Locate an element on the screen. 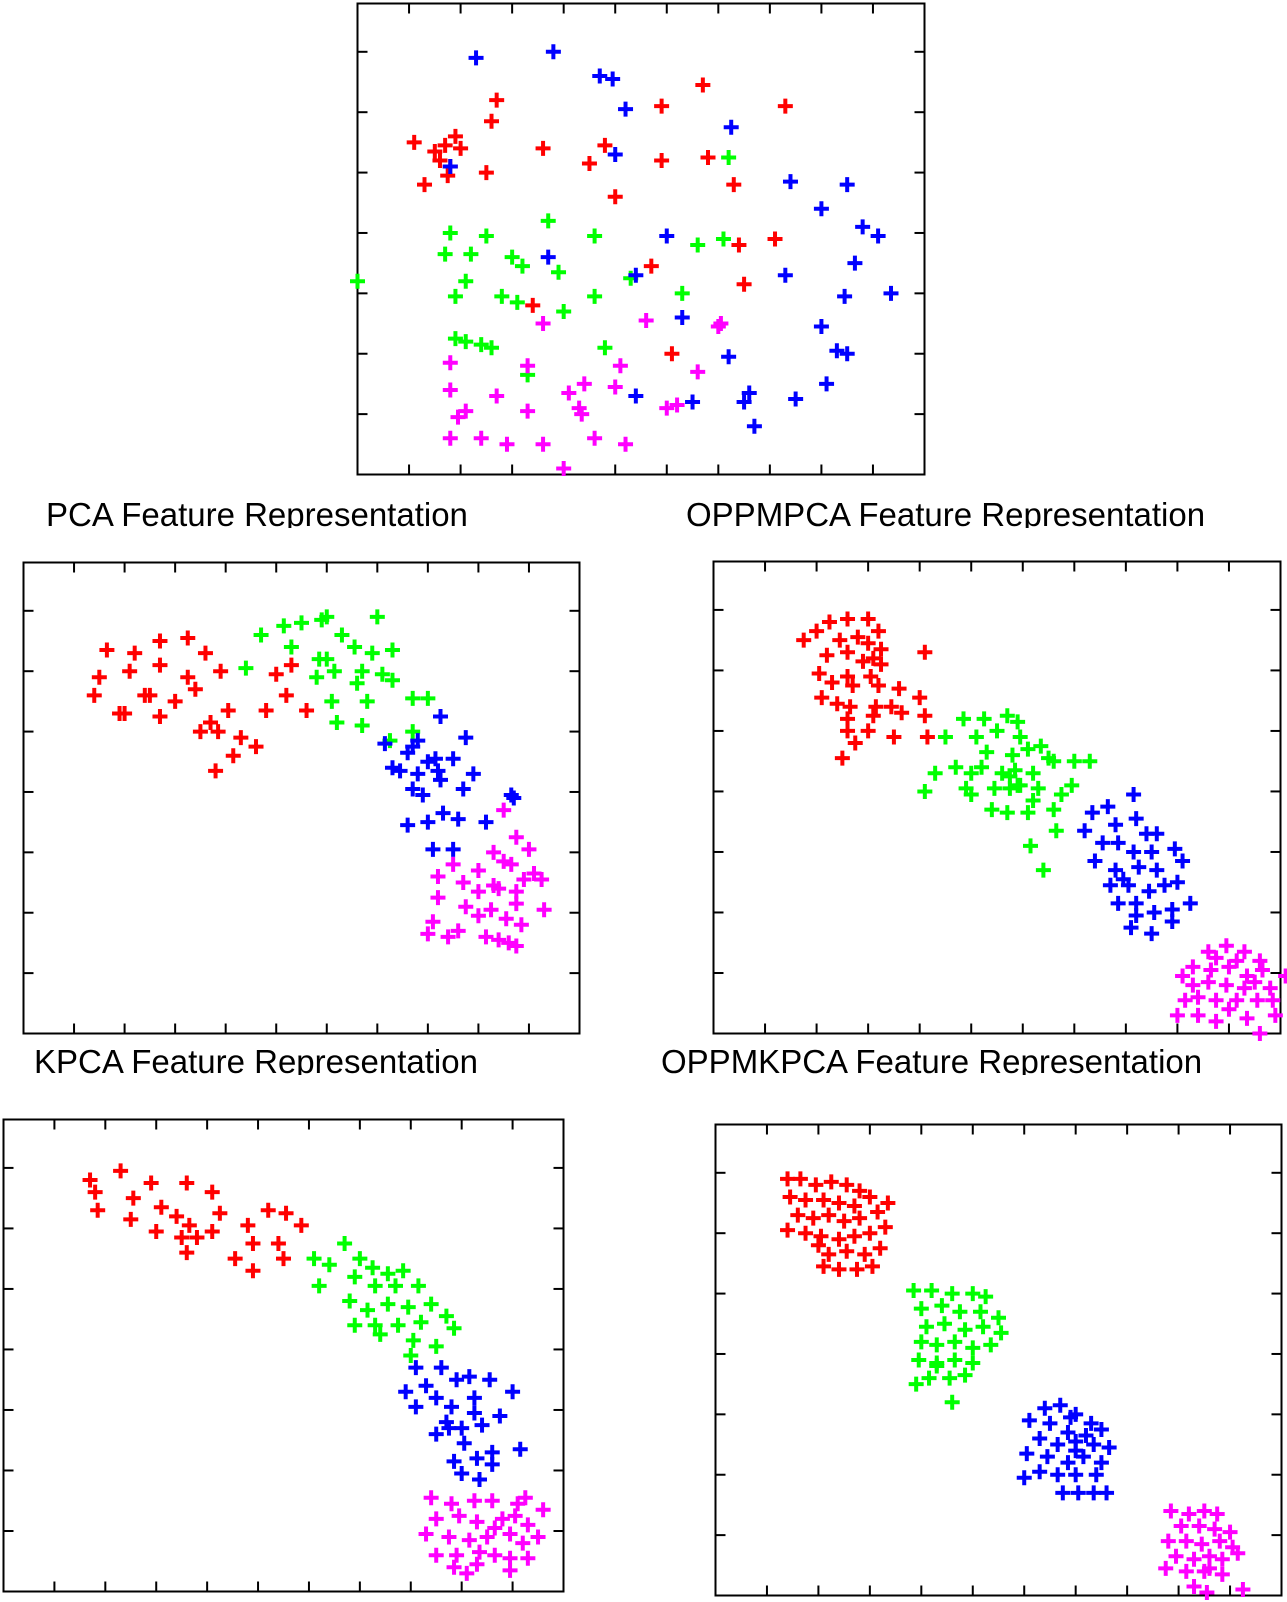  scatter-plot-kpca is located at coordinates (283, 1355).